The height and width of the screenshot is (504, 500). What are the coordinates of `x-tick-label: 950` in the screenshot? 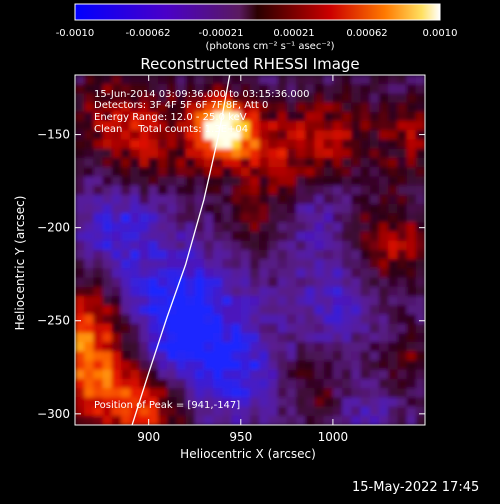 It's located at (240, 437).